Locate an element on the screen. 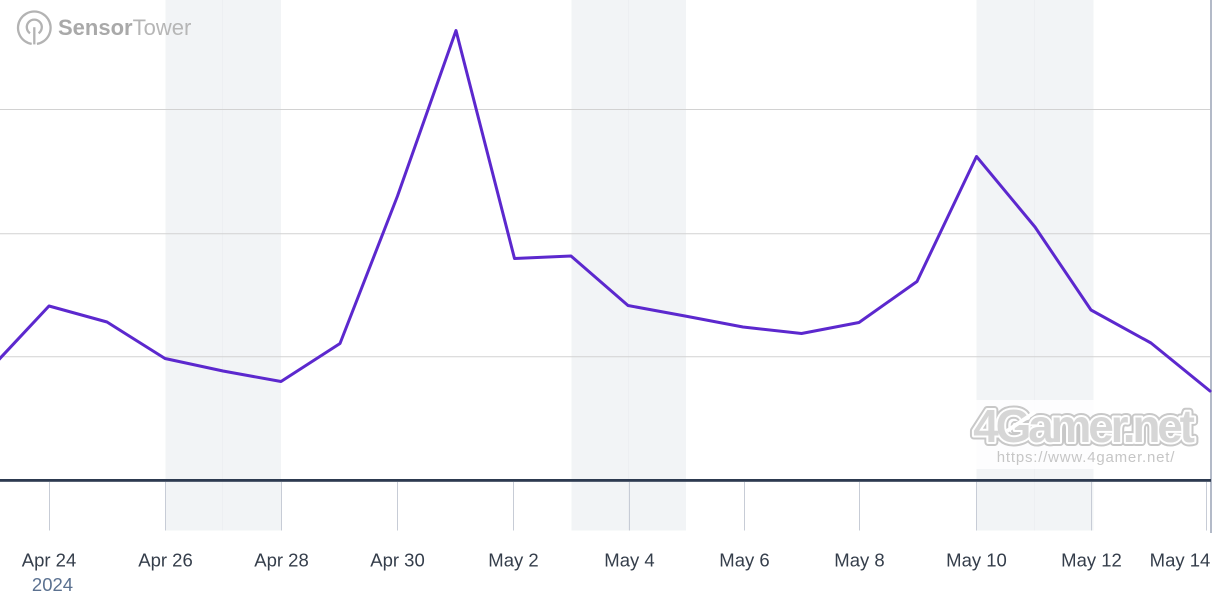  svg-text: https://www.4gamer.net/ is located at coordinates (1086, 457).